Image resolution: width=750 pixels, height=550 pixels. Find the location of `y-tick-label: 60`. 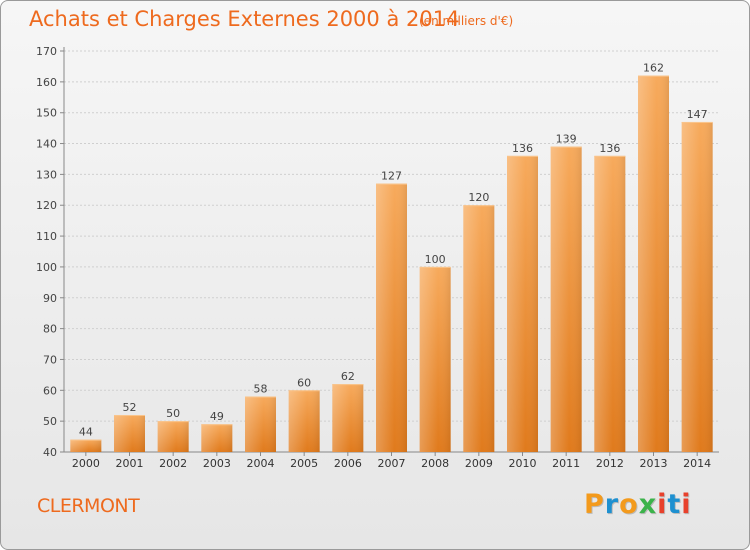

y-tick-label: 60 is located at coordinates (50, 390).